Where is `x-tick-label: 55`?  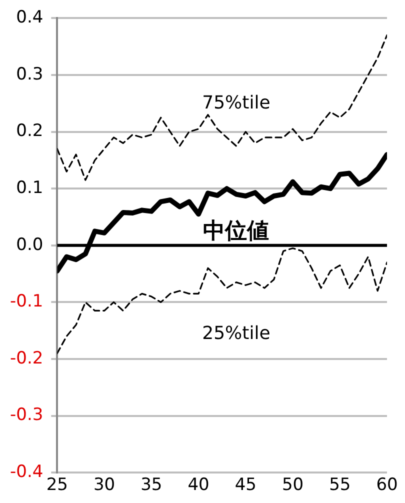 x-tick-label: 55 is located at coordinates (340, 485).